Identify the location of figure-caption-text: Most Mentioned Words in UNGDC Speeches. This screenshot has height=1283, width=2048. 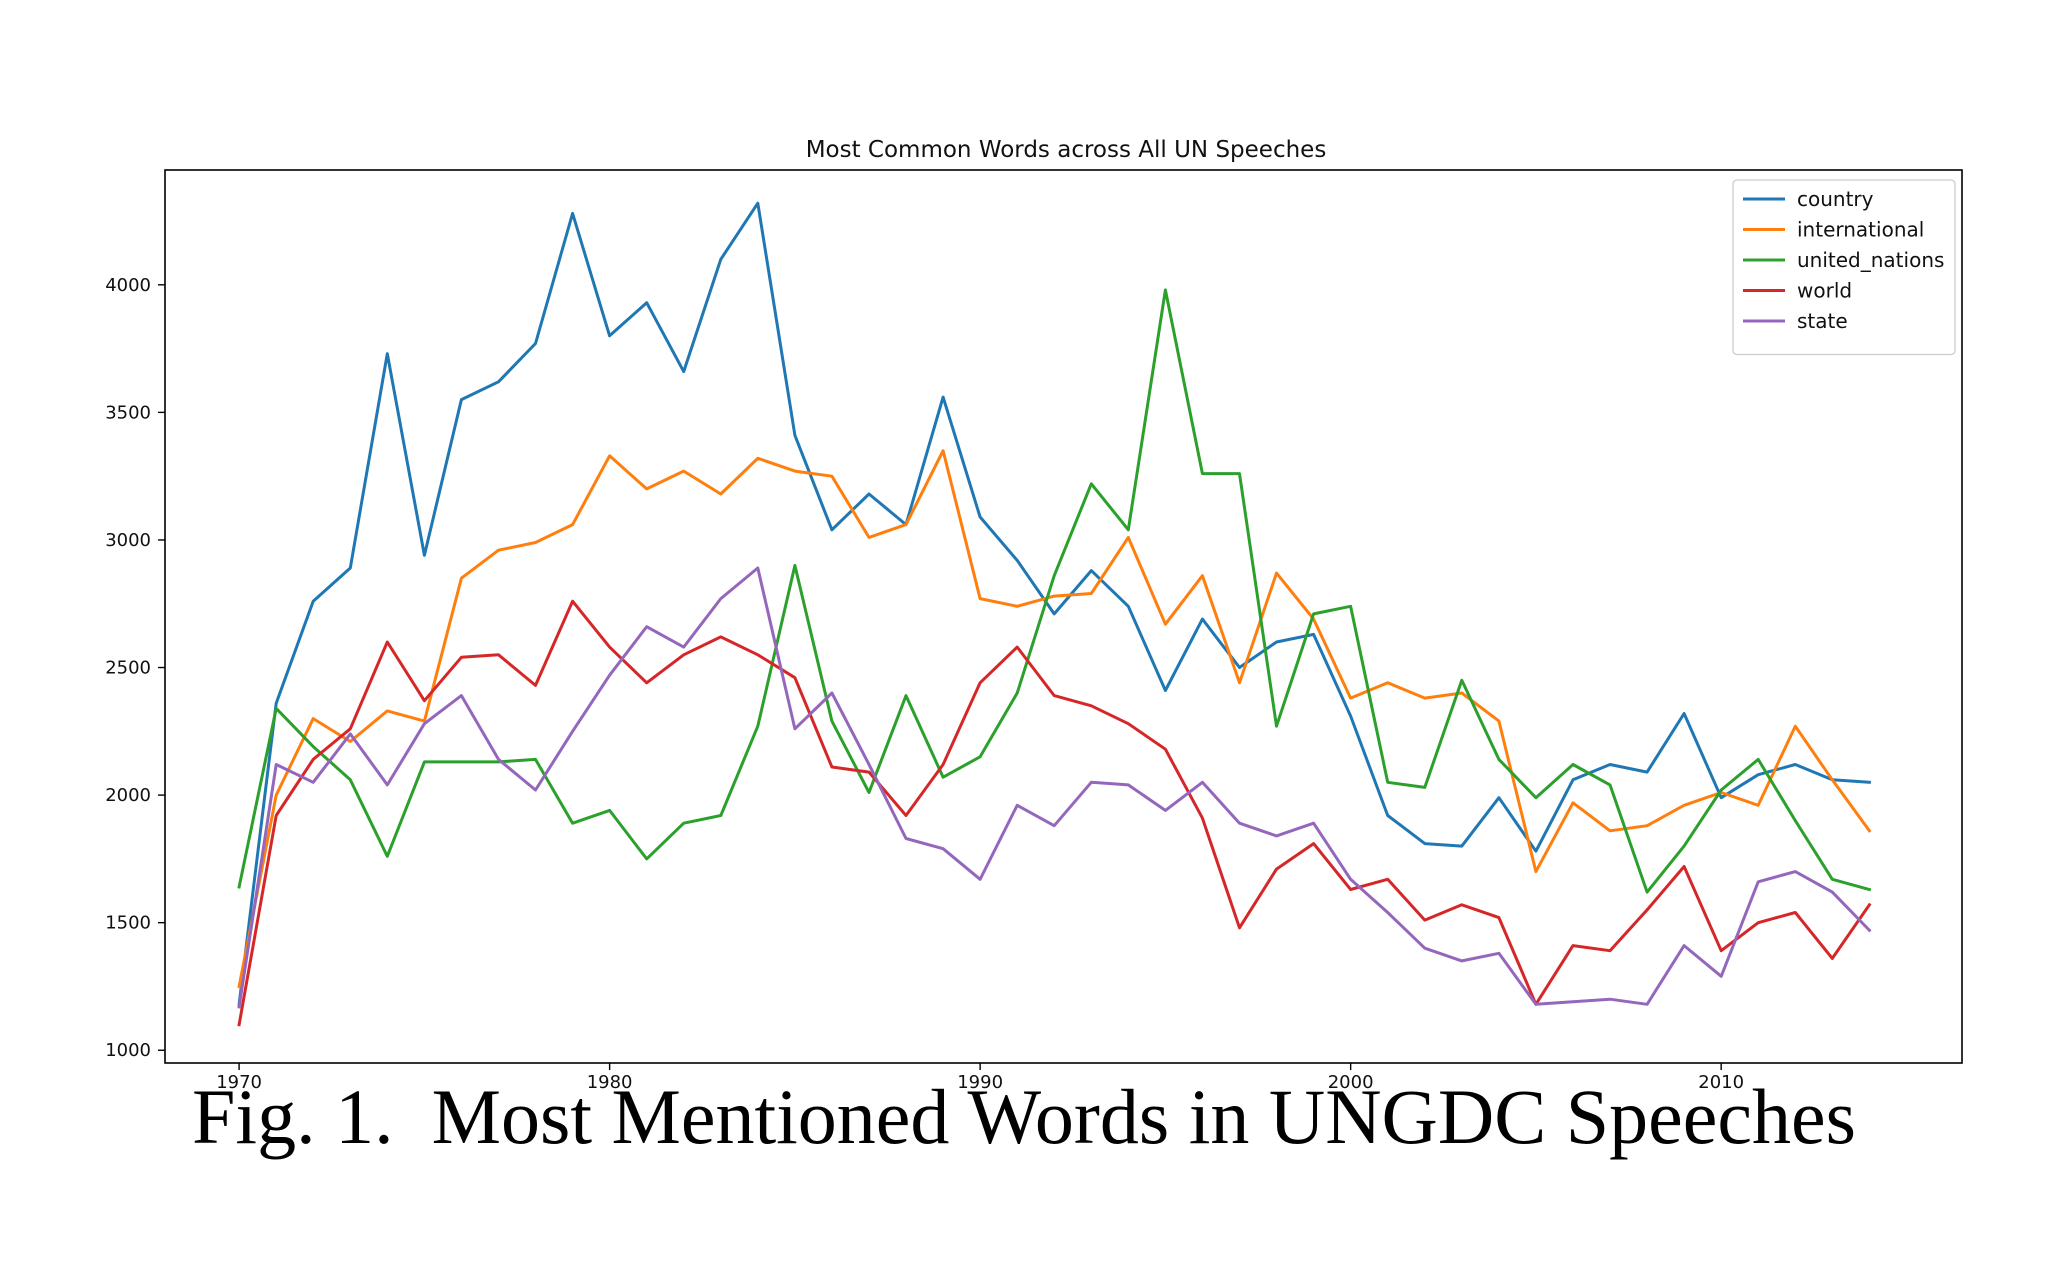
(1143, 1116).